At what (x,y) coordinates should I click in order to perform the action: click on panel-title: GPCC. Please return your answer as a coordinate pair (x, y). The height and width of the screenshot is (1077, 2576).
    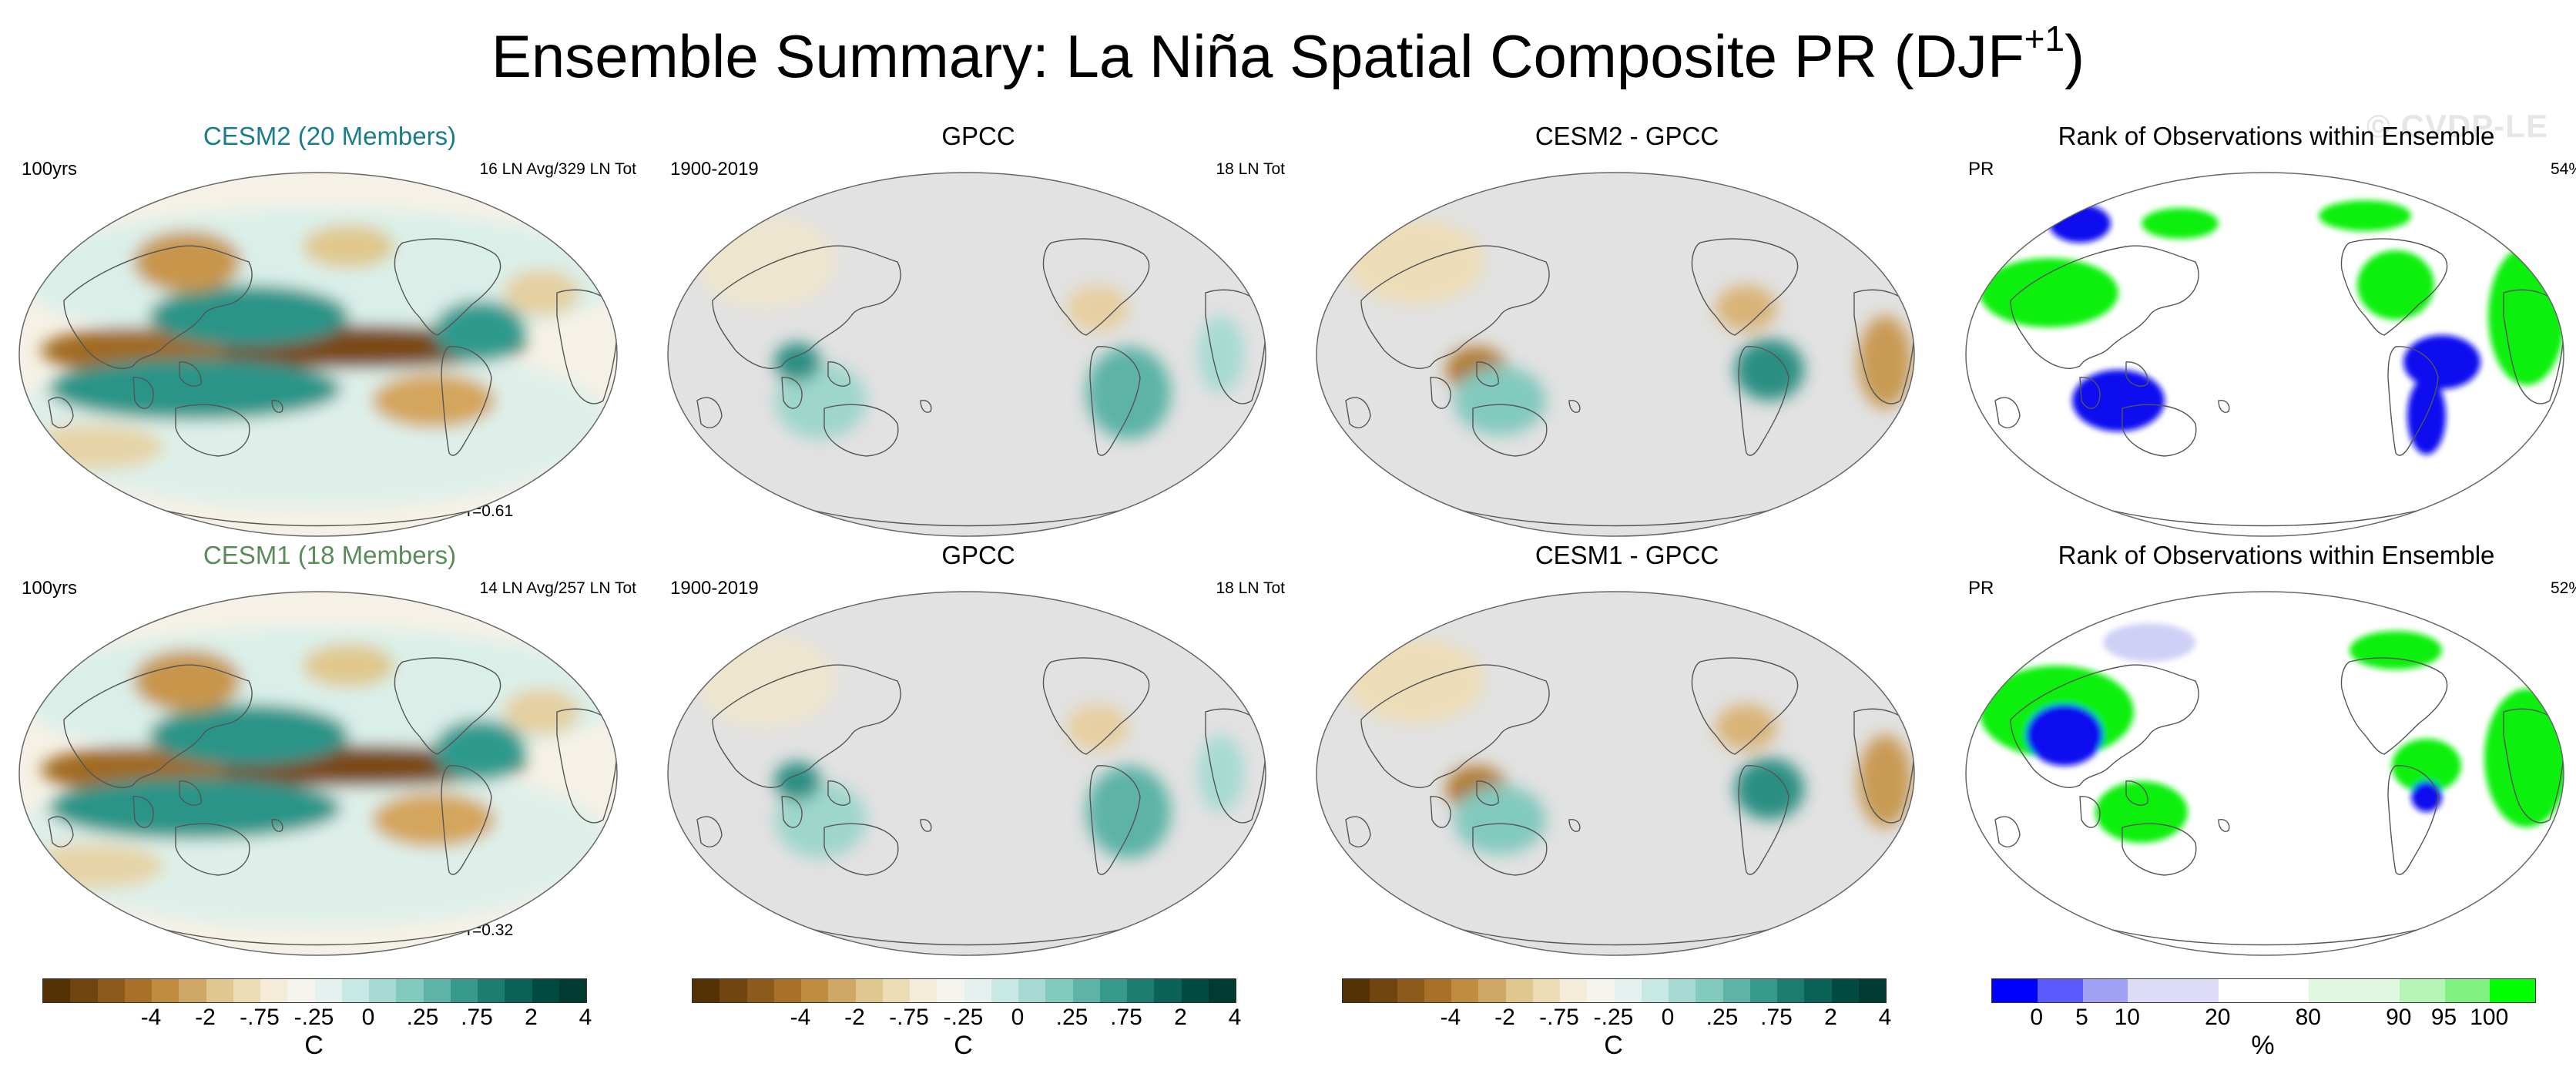
    Looking at the image, I should click on (978, 555).